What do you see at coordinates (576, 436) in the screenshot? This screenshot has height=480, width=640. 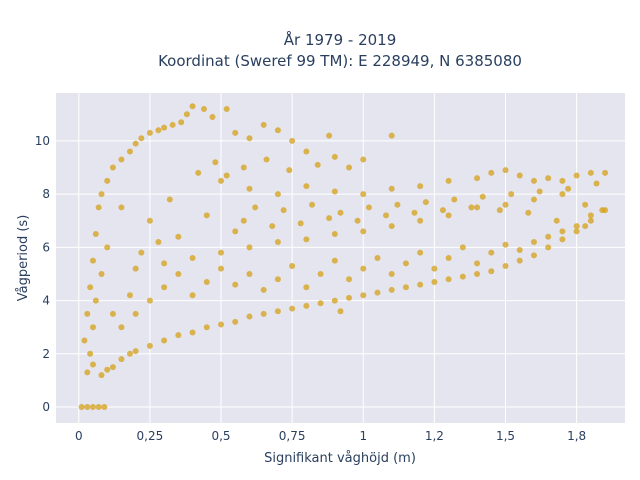 I see `x-tick-label: 1,8` at bounding box center [576, 436].